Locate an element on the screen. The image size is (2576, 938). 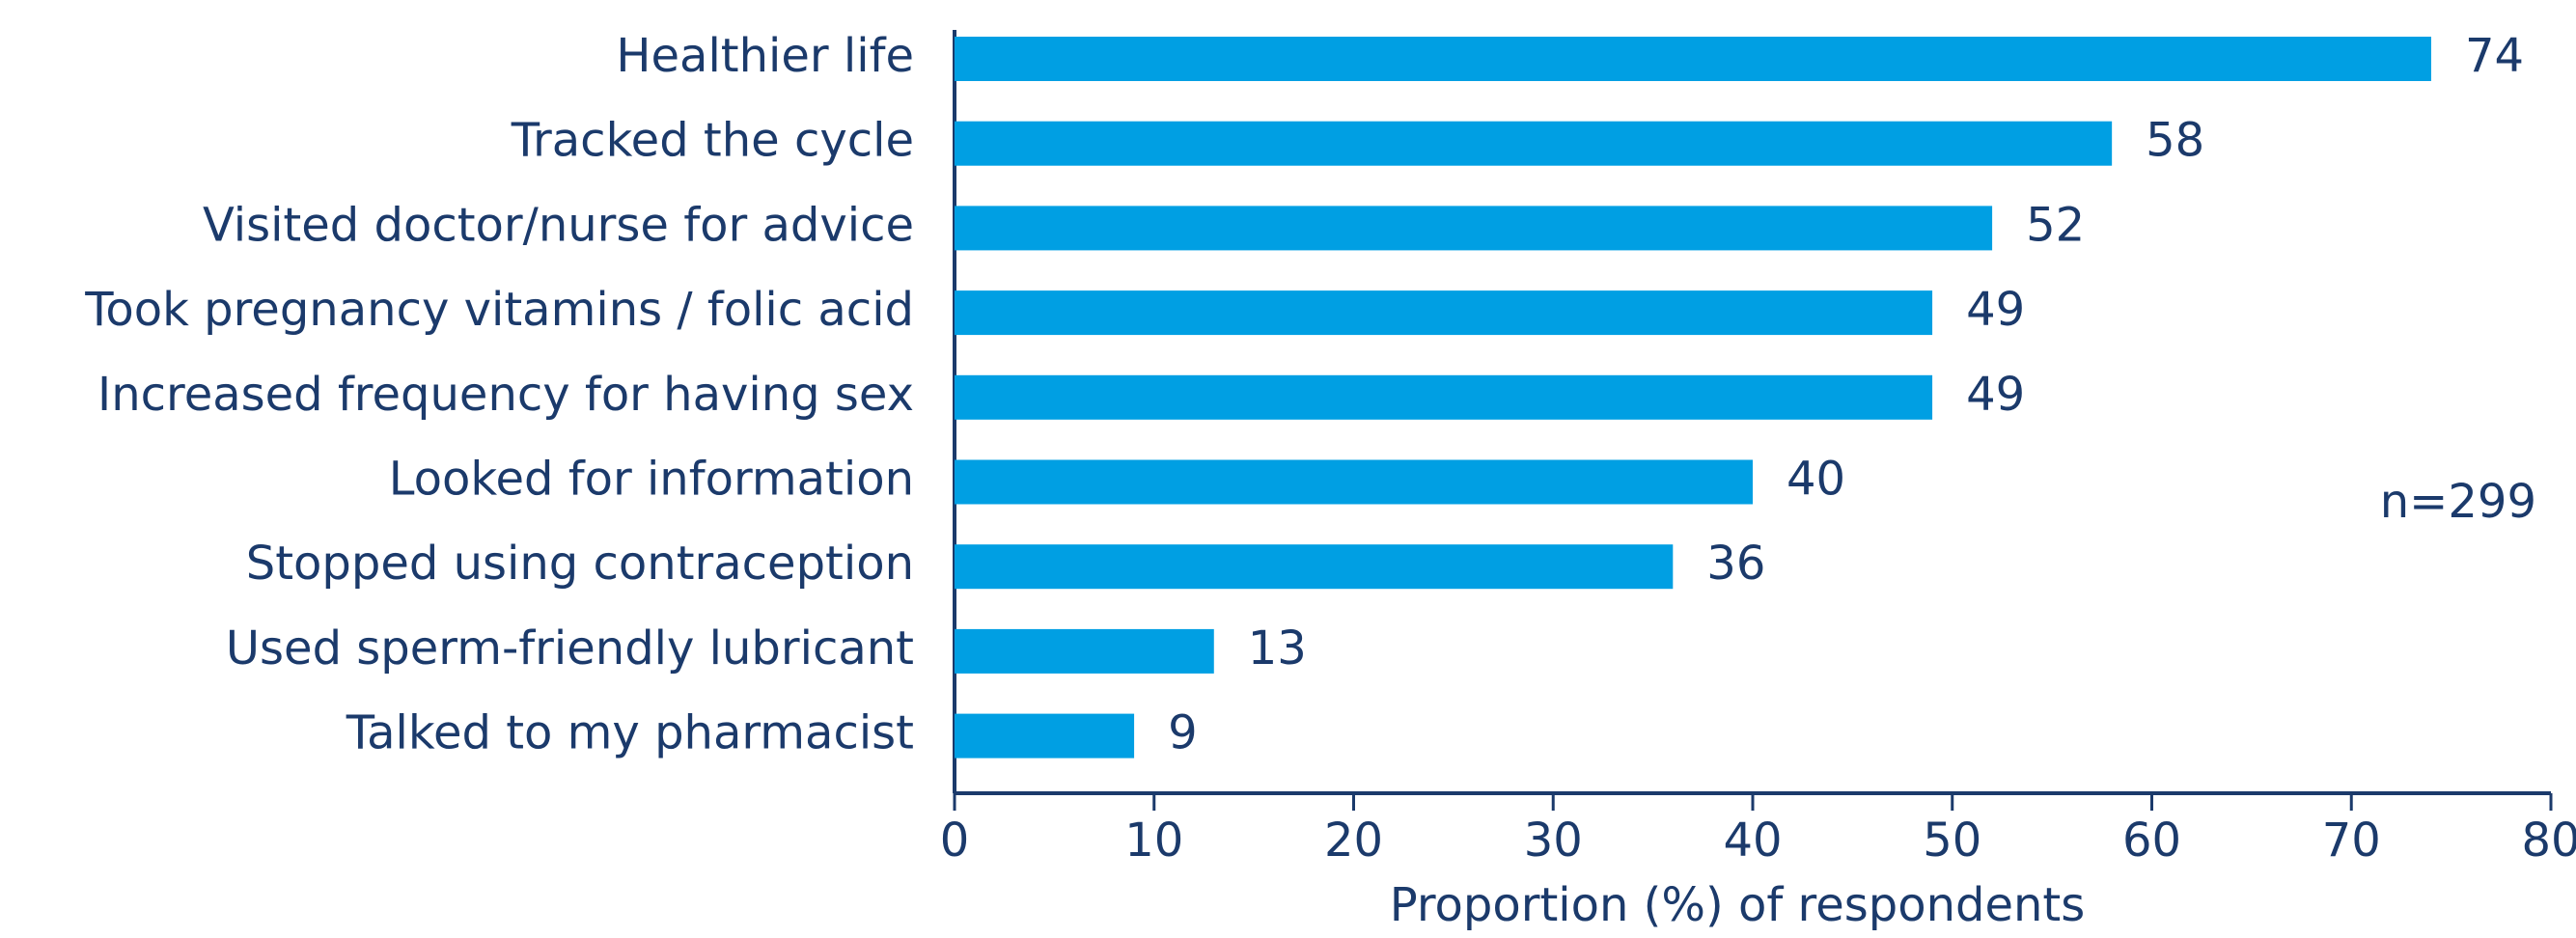
x-tick-label: 40 is located at coordinates (1752, 841).